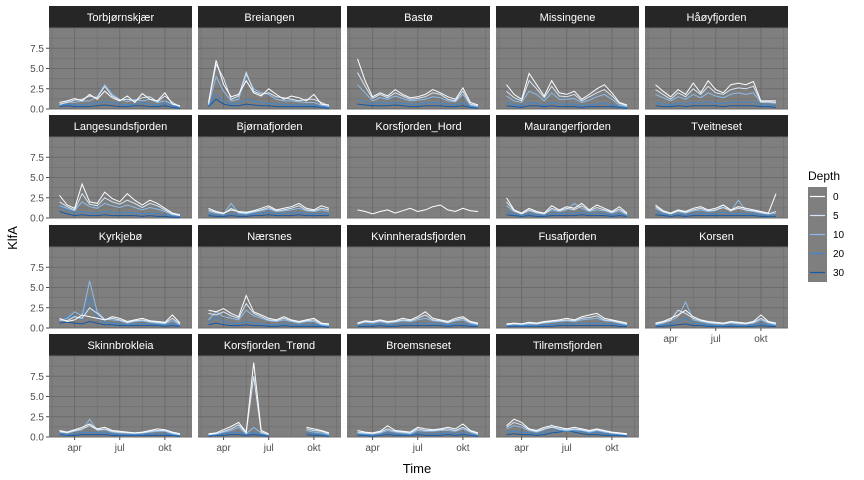 Image resolution: width=864 pixels, height=480 pixels. I want to click on panel-kyrkjeb: Kyrkjebø 0.0 2.5 5.0 7.5, so click(111, 280).